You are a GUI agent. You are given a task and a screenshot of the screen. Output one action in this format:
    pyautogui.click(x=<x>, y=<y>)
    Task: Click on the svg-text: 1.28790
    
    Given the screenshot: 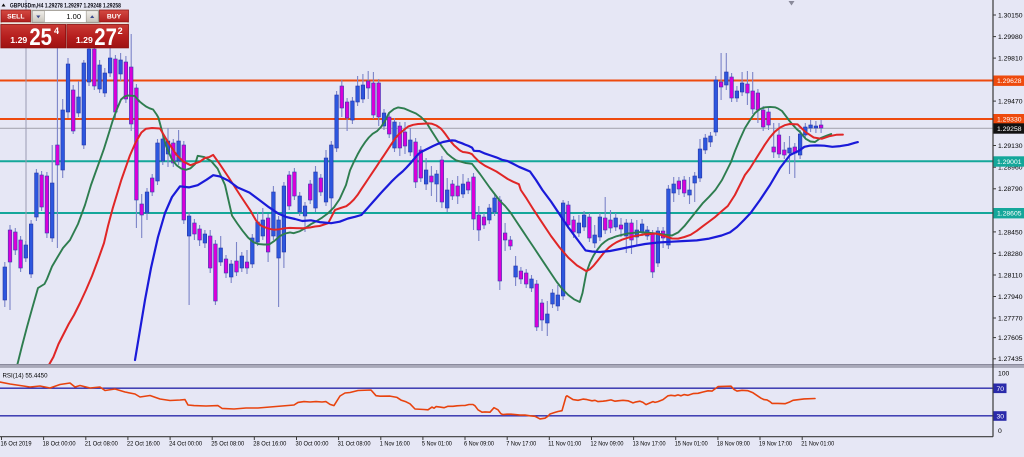 What is the action you would take?
    pyautogui.click(x=1010, y=189)
    